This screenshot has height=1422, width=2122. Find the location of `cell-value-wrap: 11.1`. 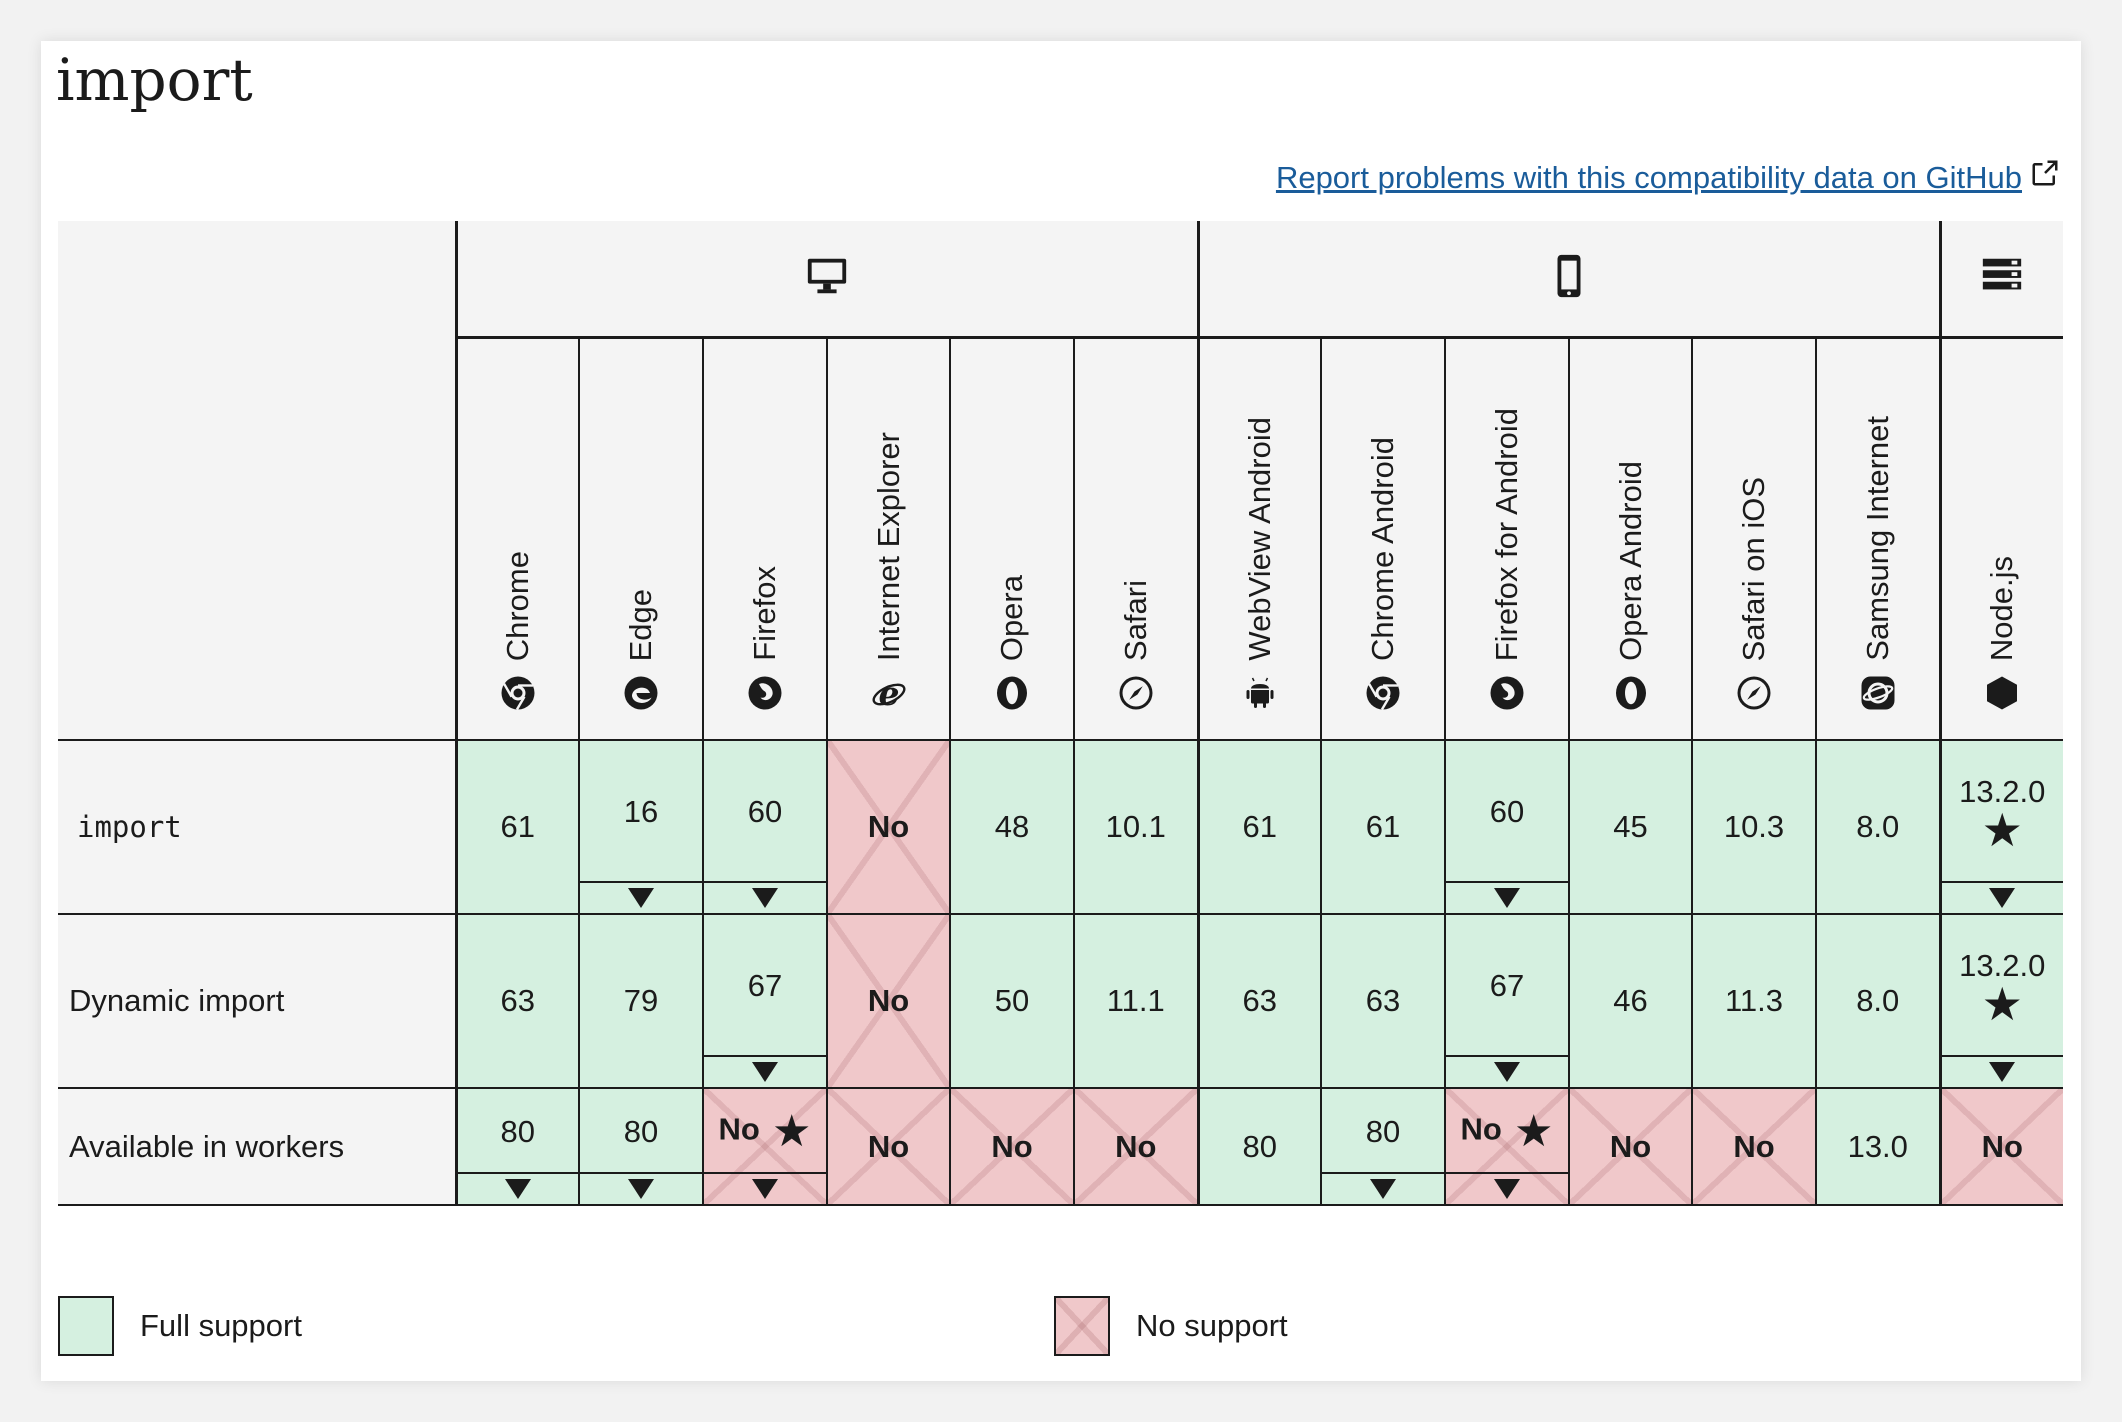

cell-value-wrap: 11.1 is located at coordinates (1136, 1001).